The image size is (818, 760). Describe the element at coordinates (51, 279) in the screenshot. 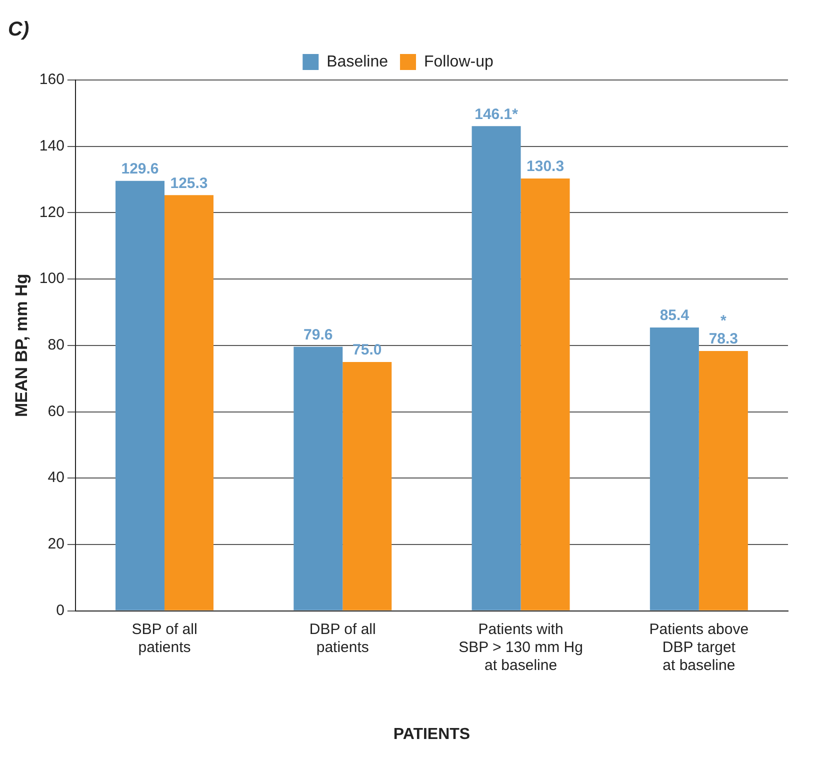

I see `y-tick-label: 100` at that location.